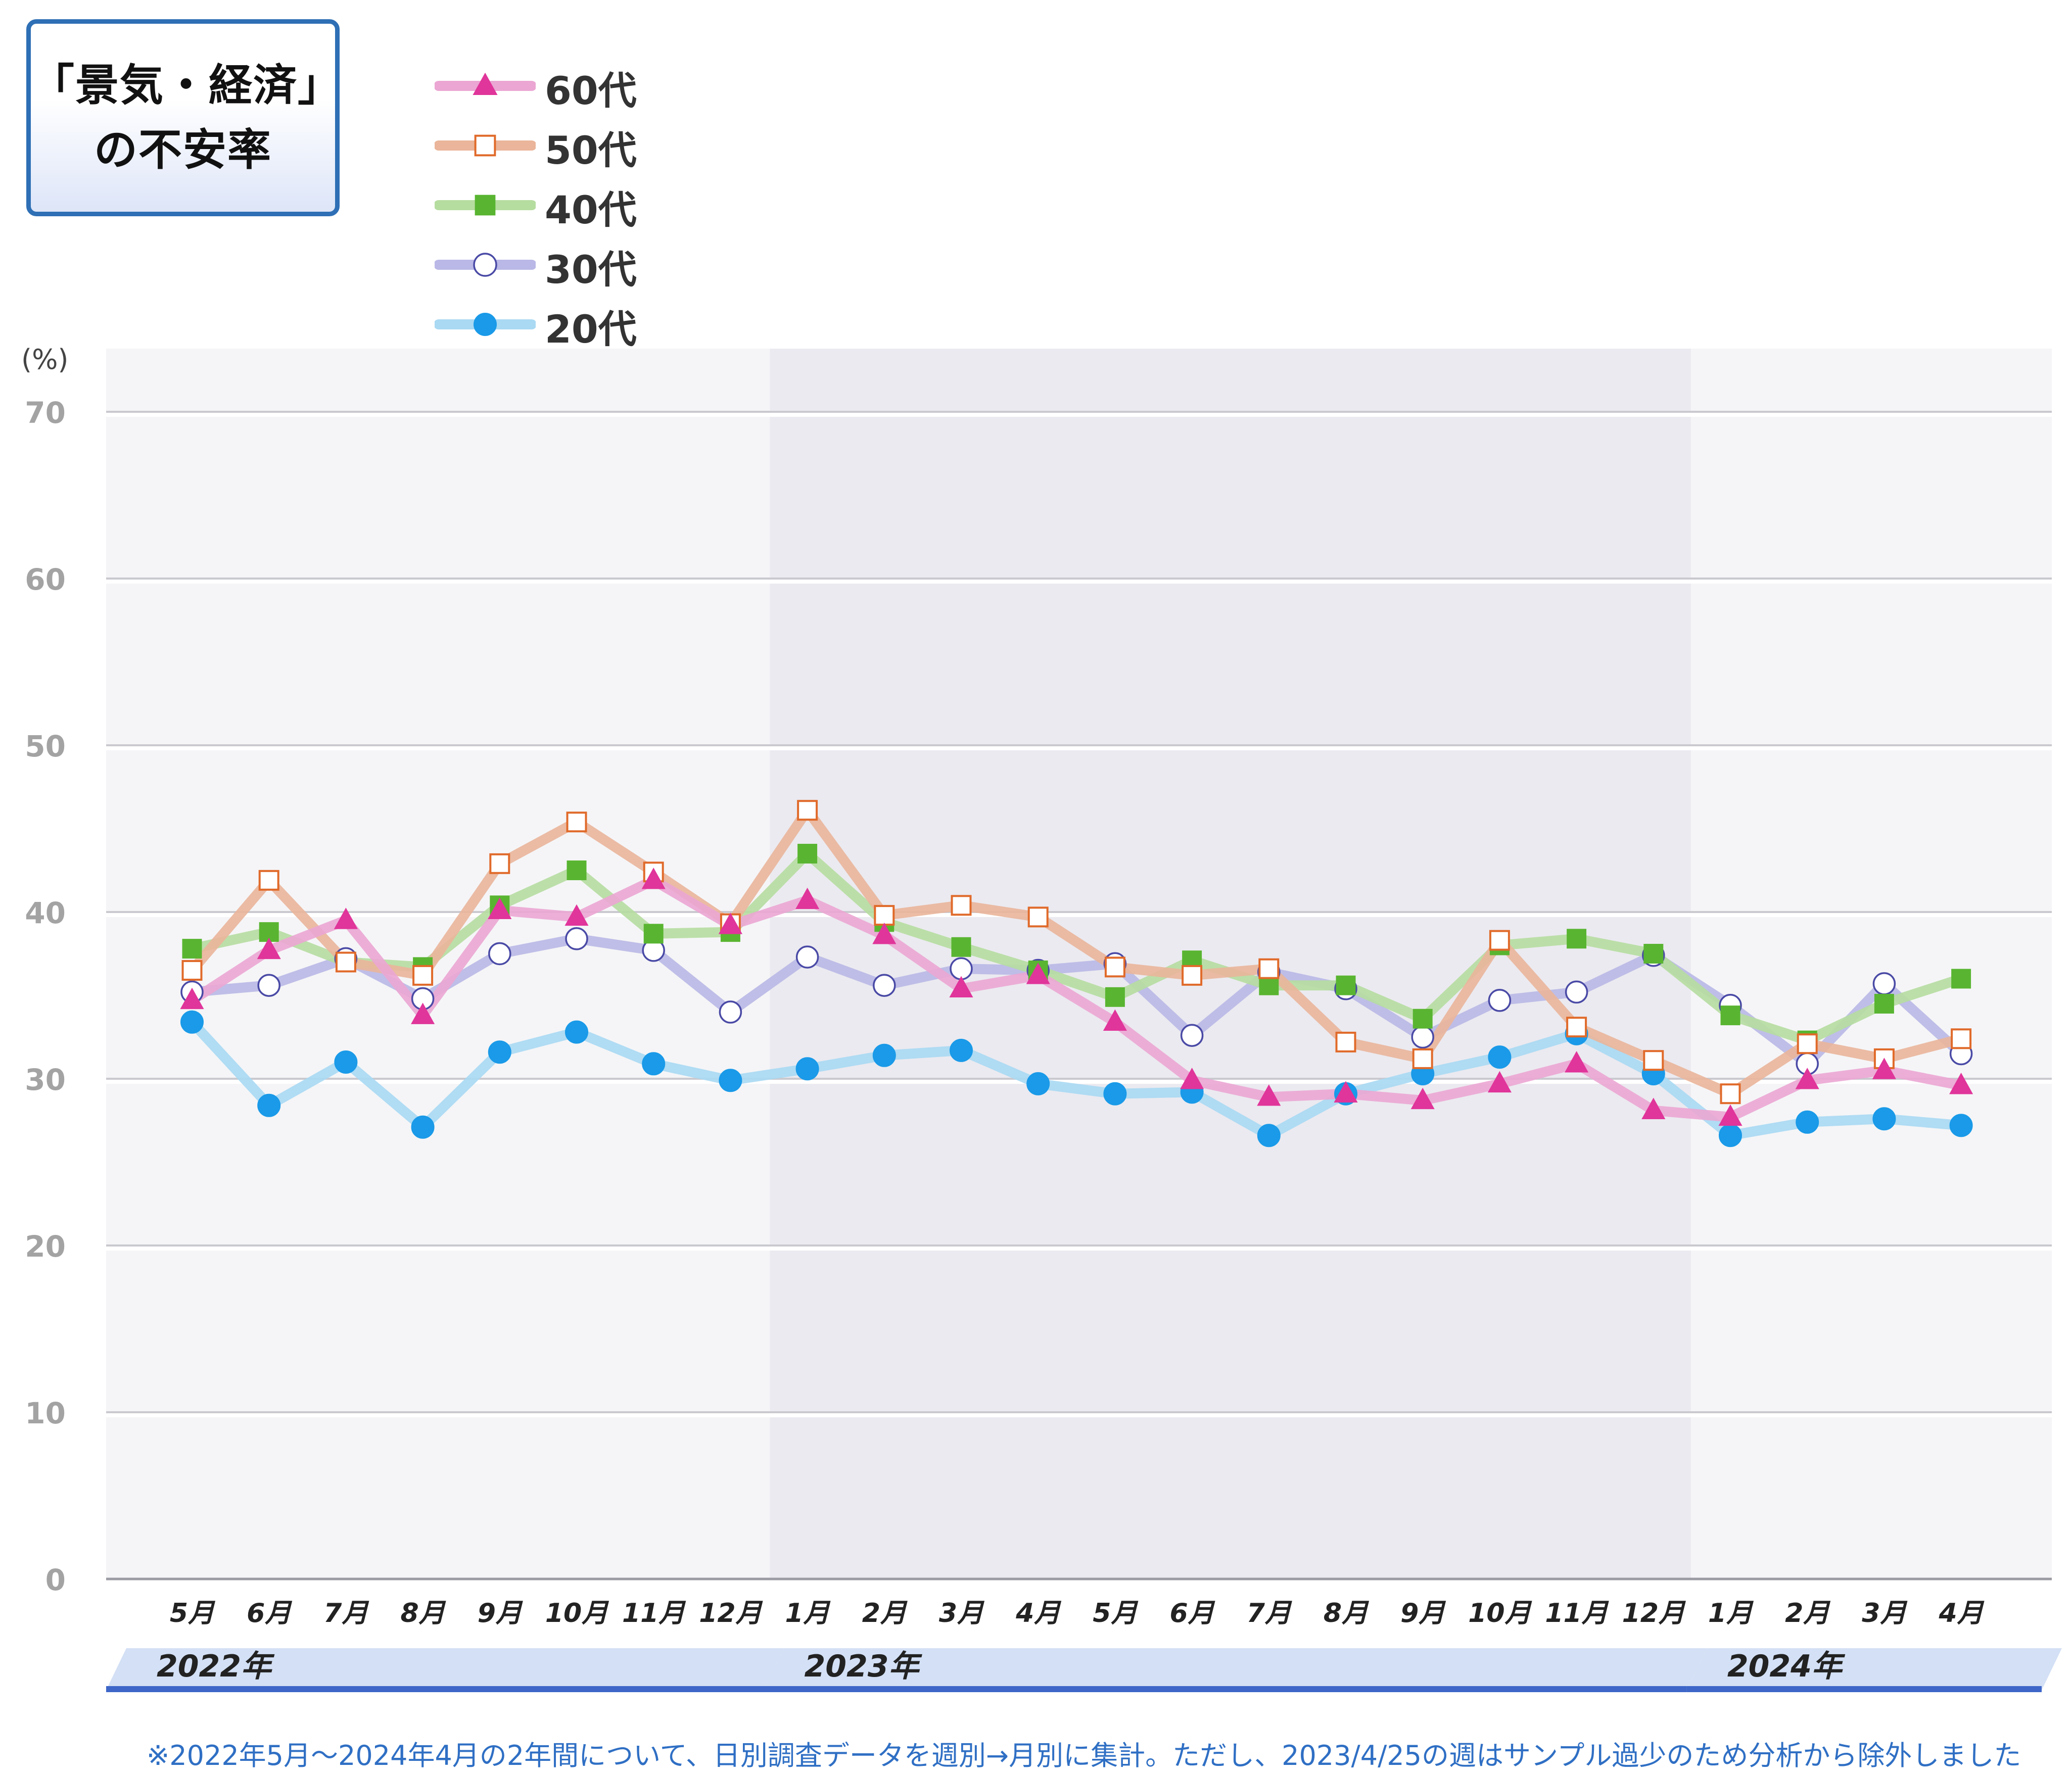  Describe the element at coordinates (45, 1246) in the screenshot. I see `y-tick-label: 20` at that location.